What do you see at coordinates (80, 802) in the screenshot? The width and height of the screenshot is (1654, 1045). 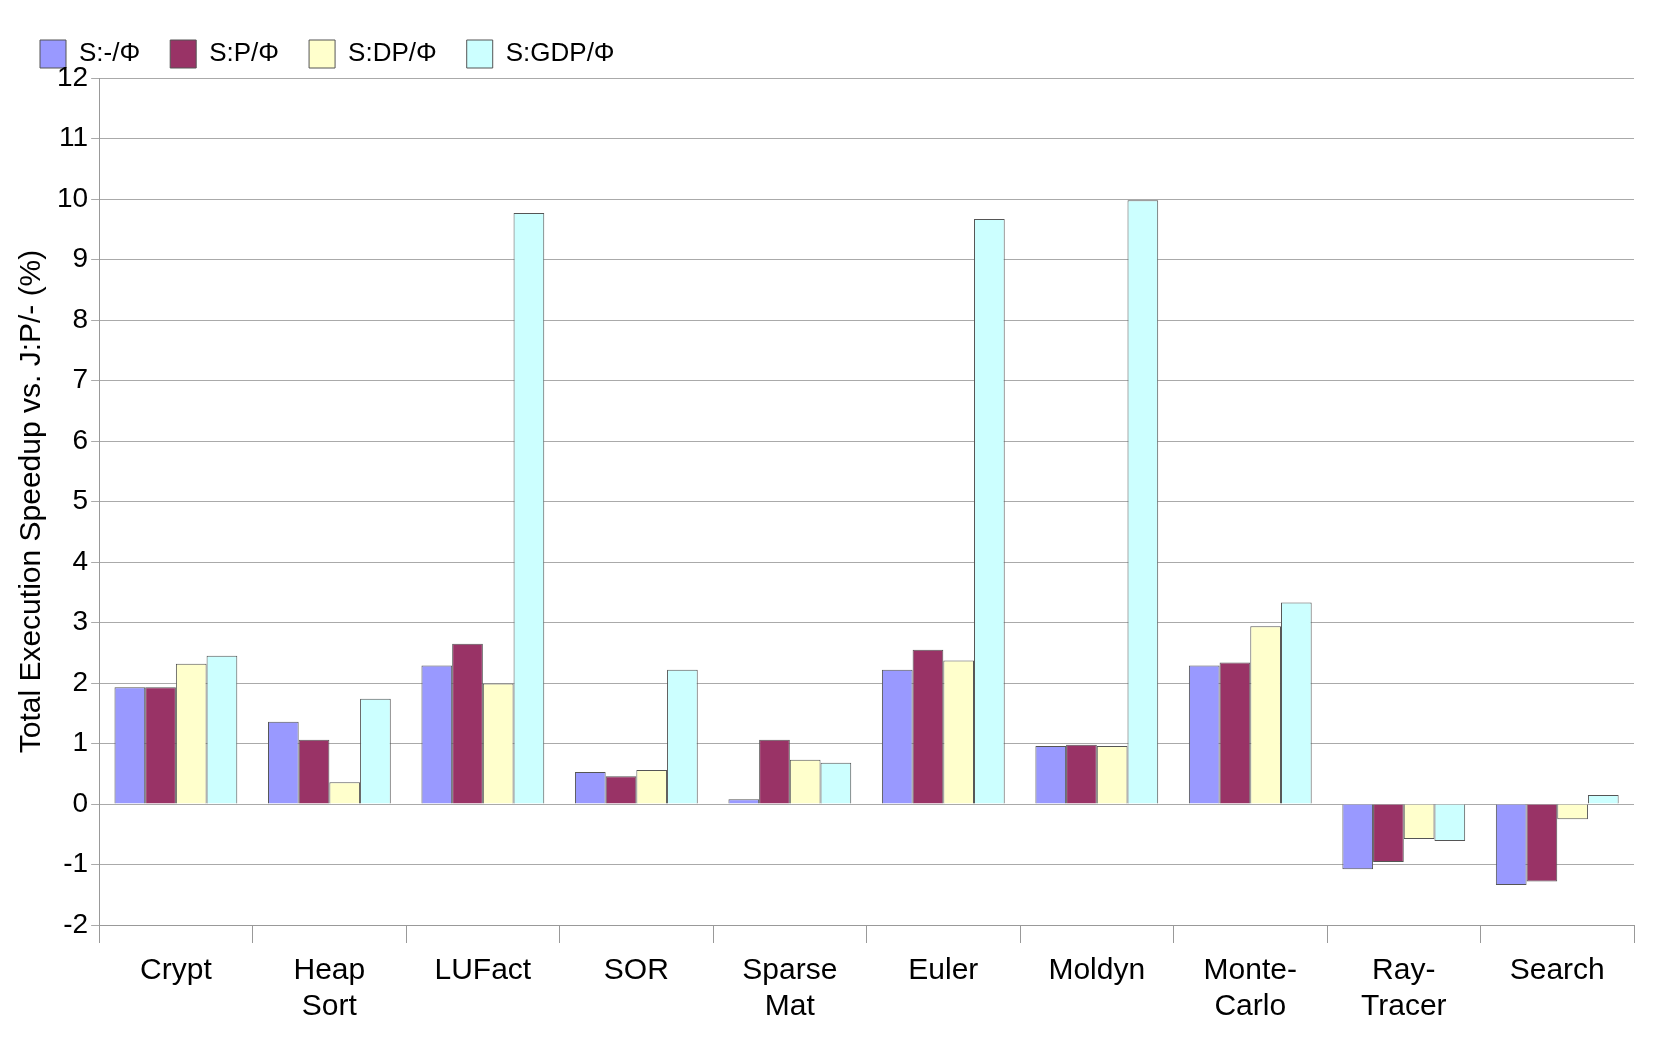 I see `y-tick-label: 0` at bounding box center [80, 802].